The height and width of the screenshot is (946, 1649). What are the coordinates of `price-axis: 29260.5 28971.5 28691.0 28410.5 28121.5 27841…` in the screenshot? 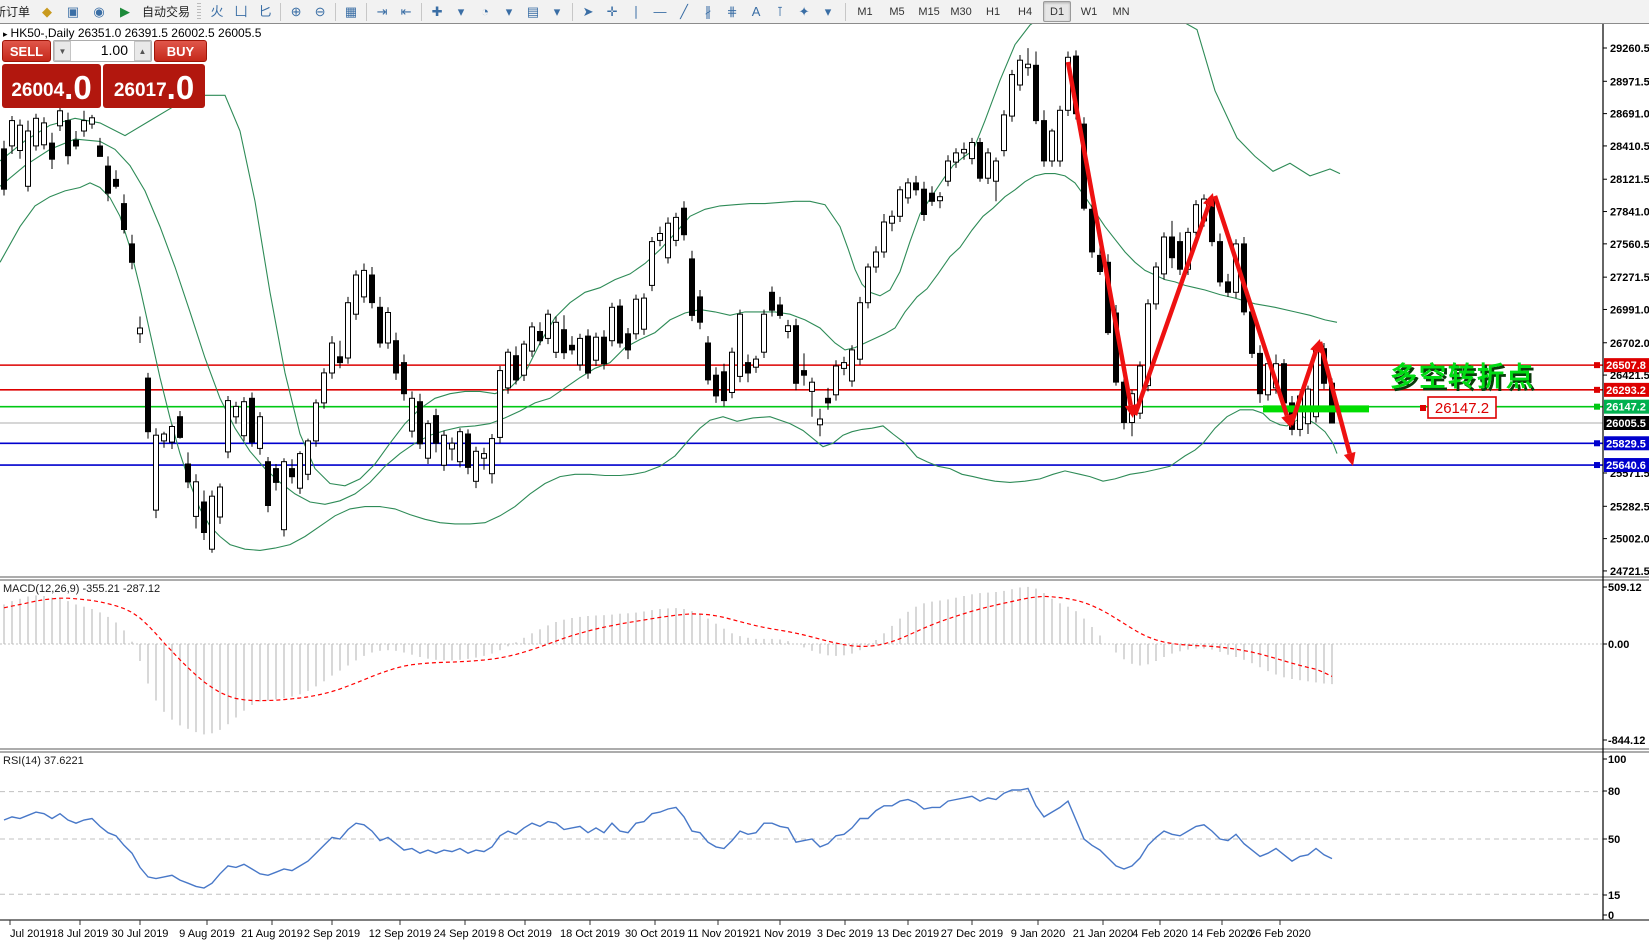 It's located at (1626, 482).